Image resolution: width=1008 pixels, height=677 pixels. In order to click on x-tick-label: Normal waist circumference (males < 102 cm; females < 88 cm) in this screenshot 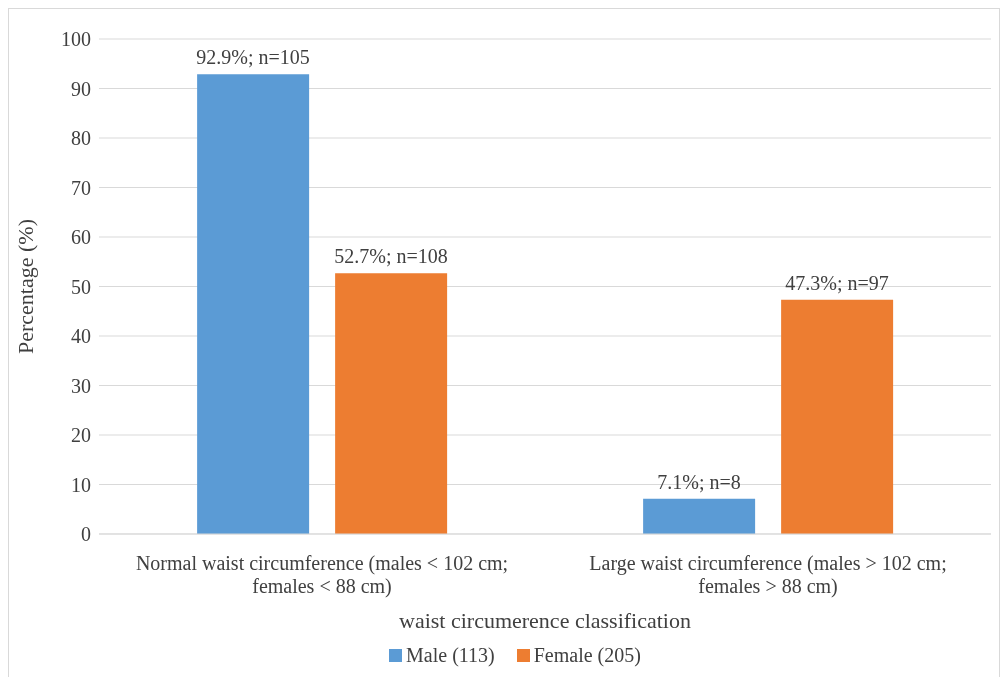, I will do `click(322, 575)`.